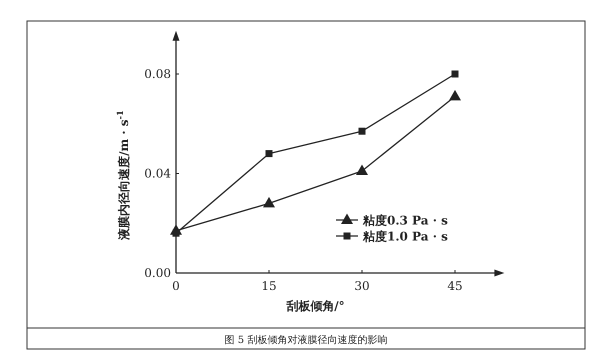 The image size is (600, 357). What do you see at coordinates (362, 286) in the screenshot?
I see `x-tick-label: 30` at bounding box center [362, 286].